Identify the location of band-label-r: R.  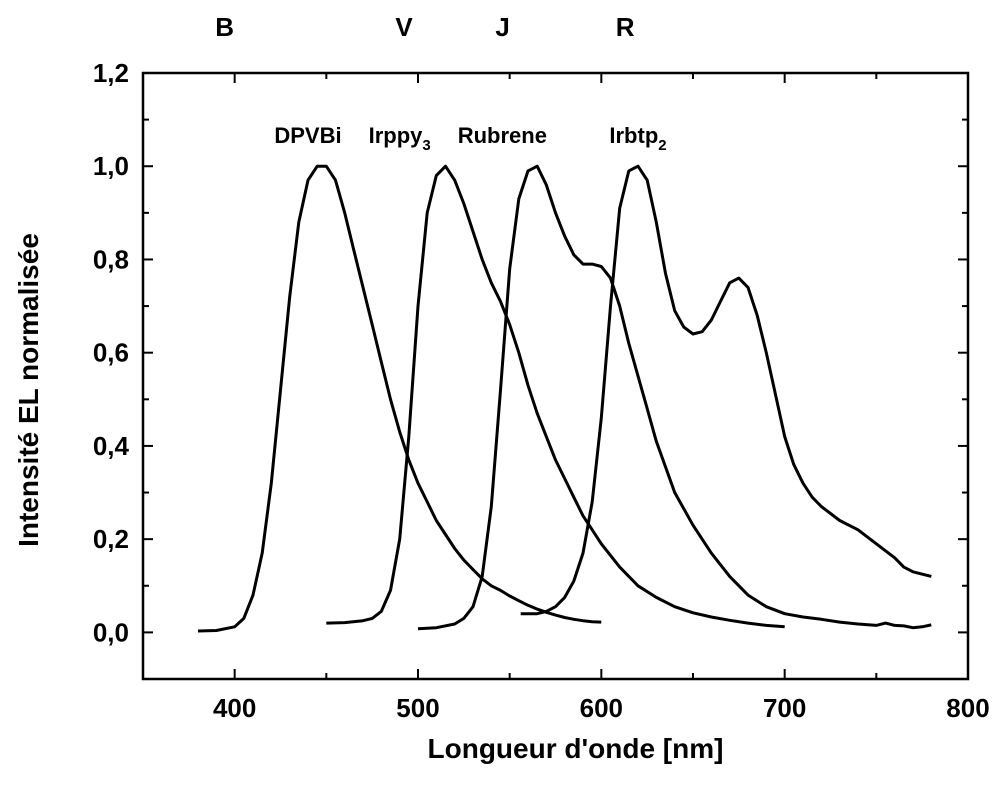
(625, 27).